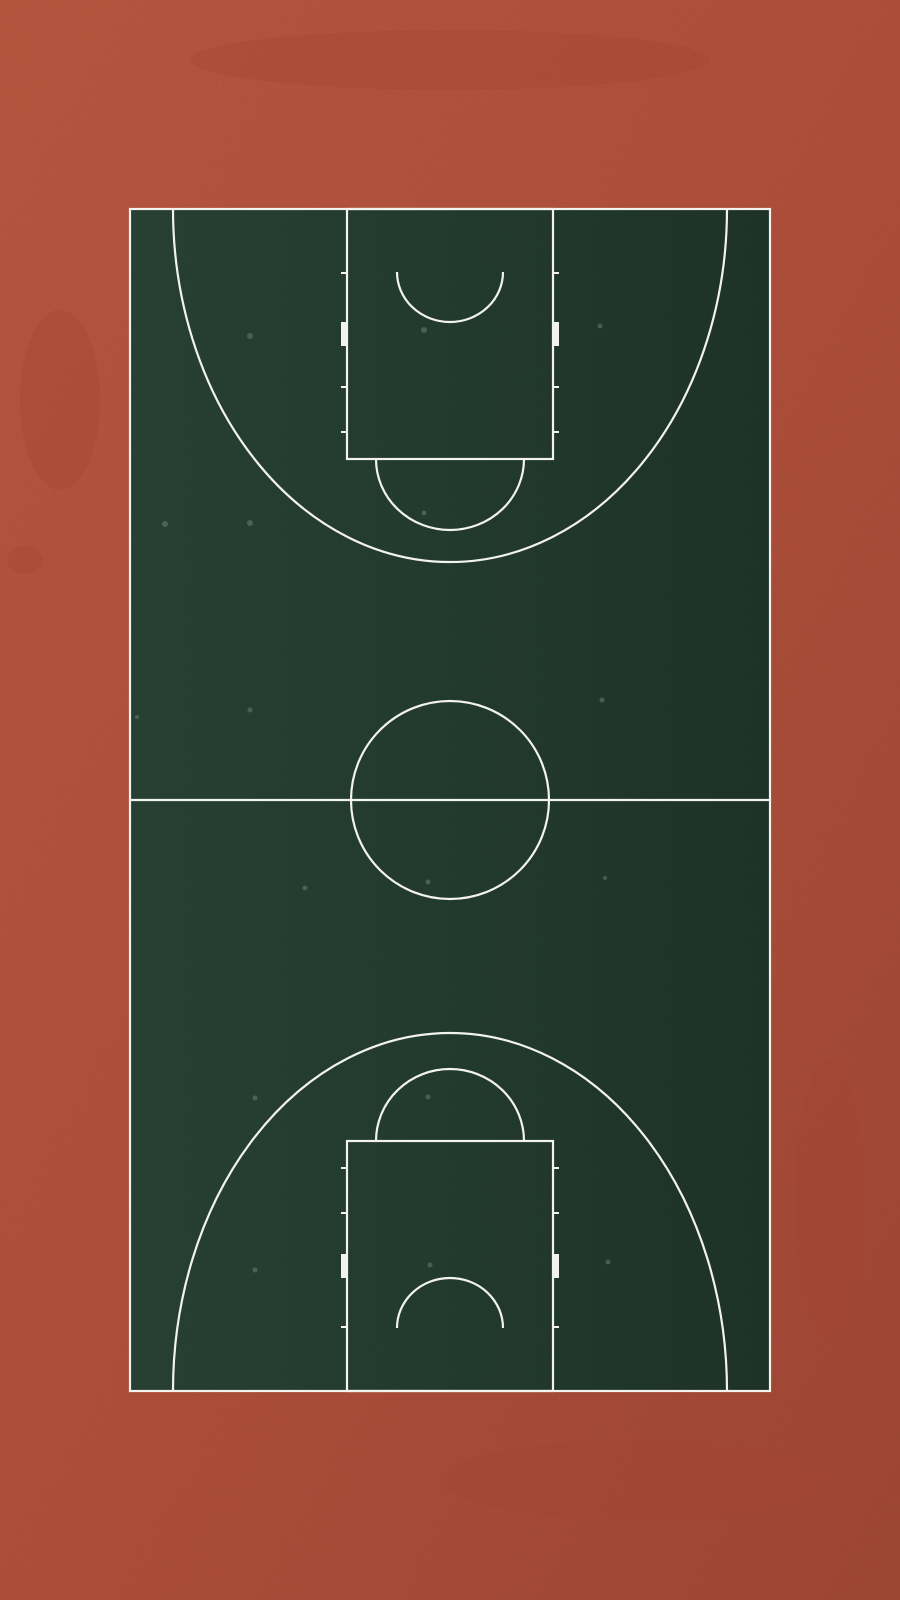 The height and width of the screenshot is (1600, 900). I want to click on center-circle, so click(450, 800).